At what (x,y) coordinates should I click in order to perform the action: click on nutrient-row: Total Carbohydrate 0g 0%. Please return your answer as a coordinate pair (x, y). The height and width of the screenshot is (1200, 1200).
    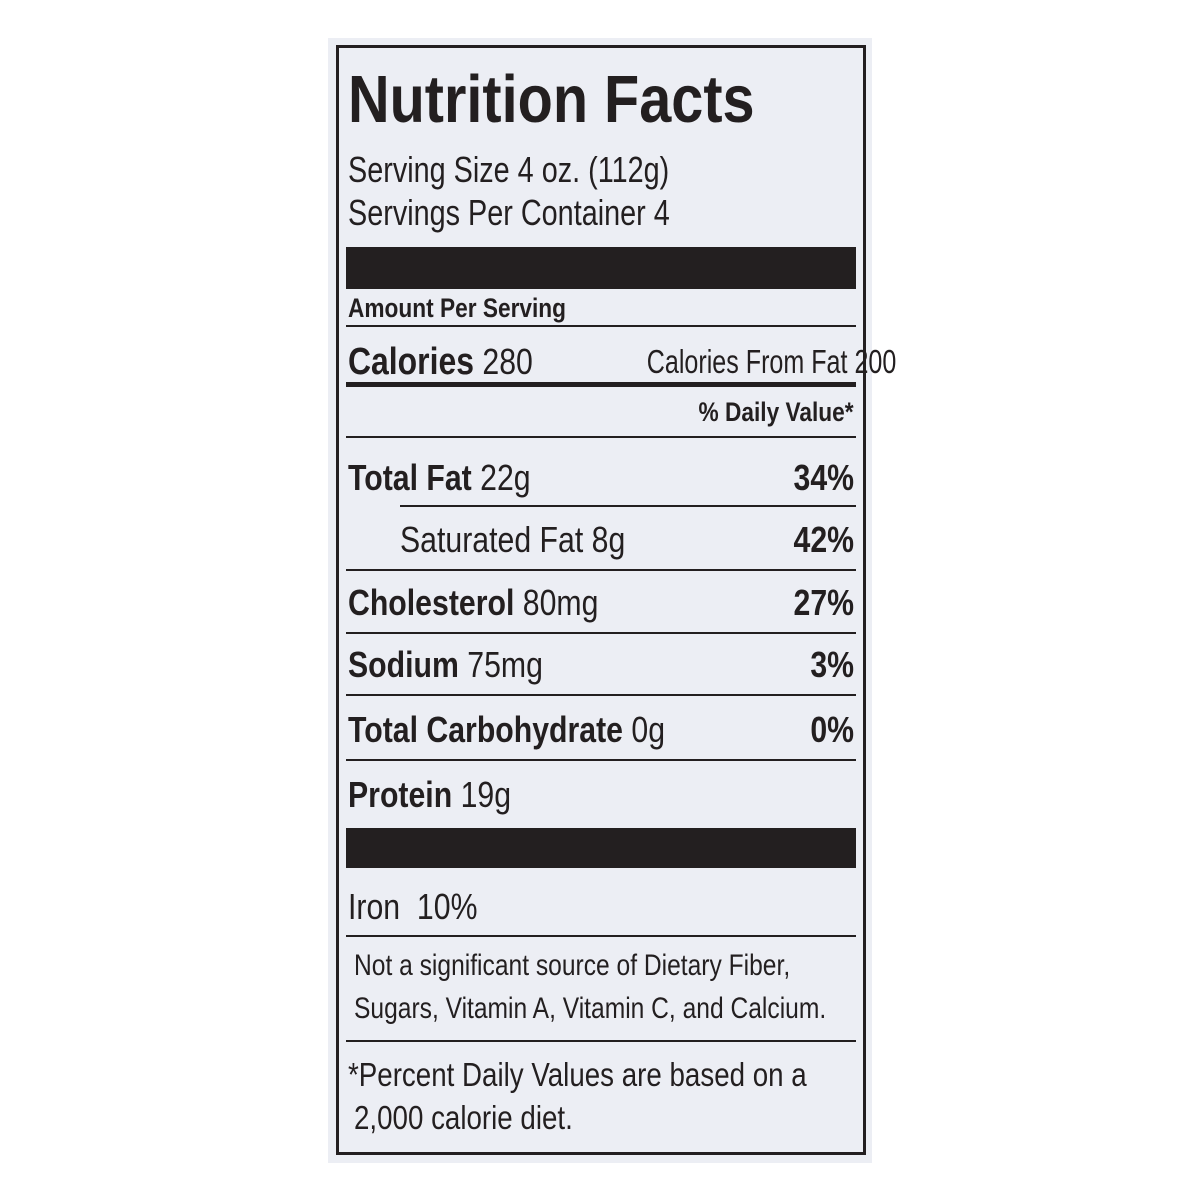
    Looking at the image, I should click on (601, 730).